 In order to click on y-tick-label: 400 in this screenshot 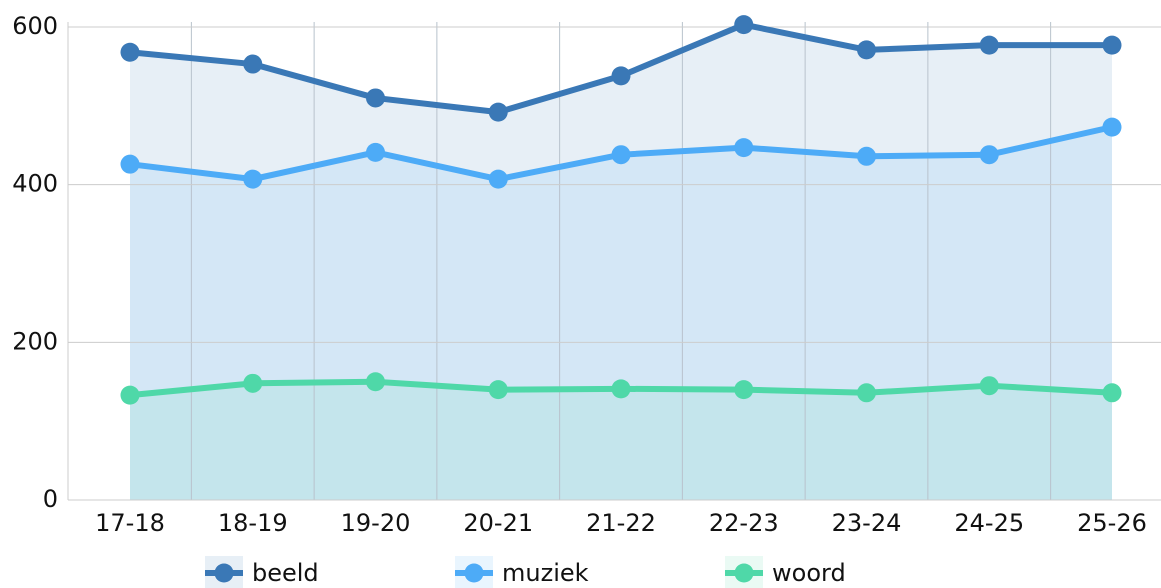, I will do `click(35, 184)`.